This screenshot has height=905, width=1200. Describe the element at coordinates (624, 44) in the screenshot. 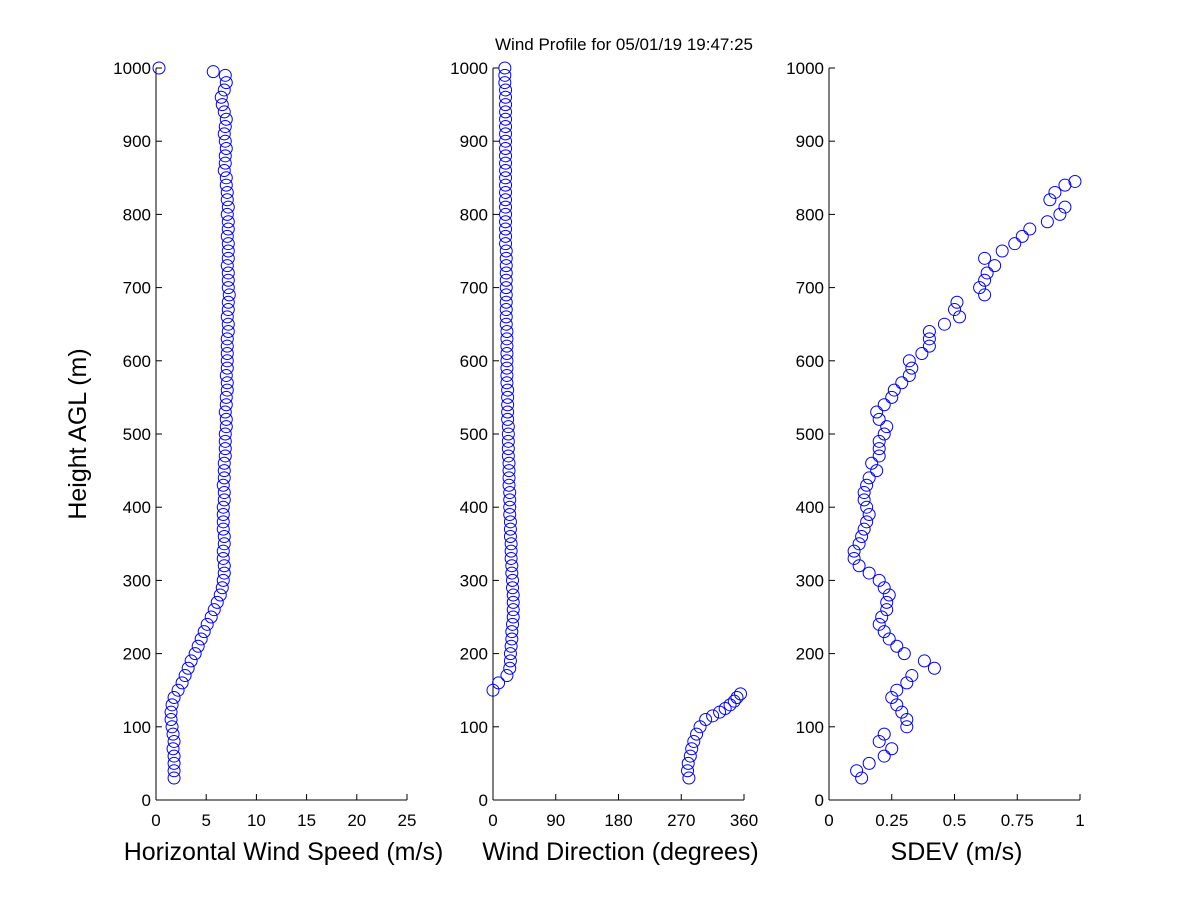

I see `chart-title: Wind Profile for 05/01/19 19:47:25` at that location.